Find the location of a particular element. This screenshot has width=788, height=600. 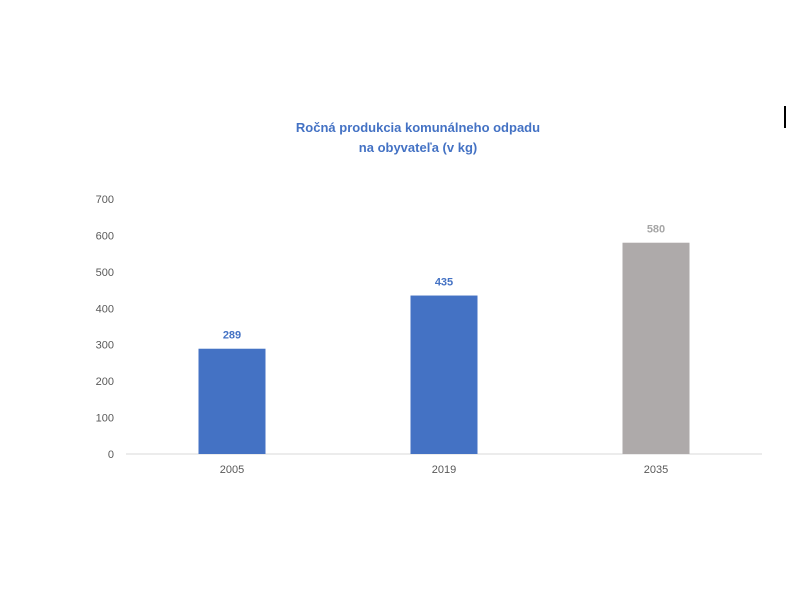

text-cursor-mark is located at coordinates (785, 117).